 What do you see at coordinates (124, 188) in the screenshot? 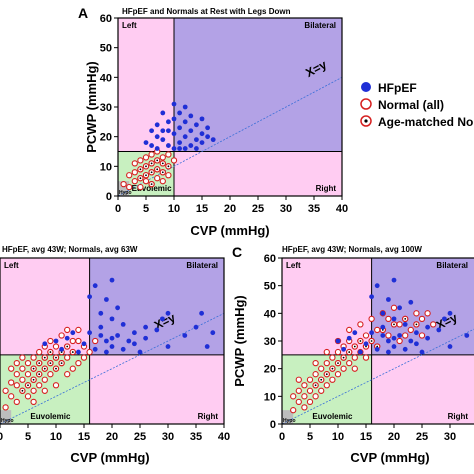
I see `hypo-region` at bounding box center [124, 188].